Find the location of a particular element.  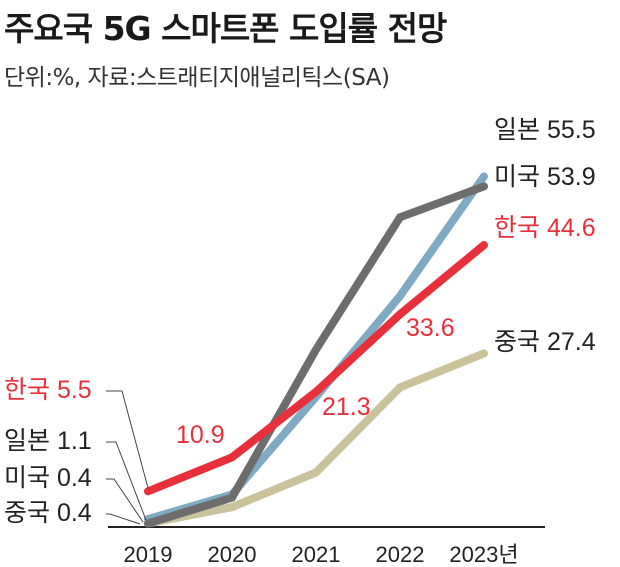

start-label-미국: 미국 0.4 is located at coordinates (48, 478).